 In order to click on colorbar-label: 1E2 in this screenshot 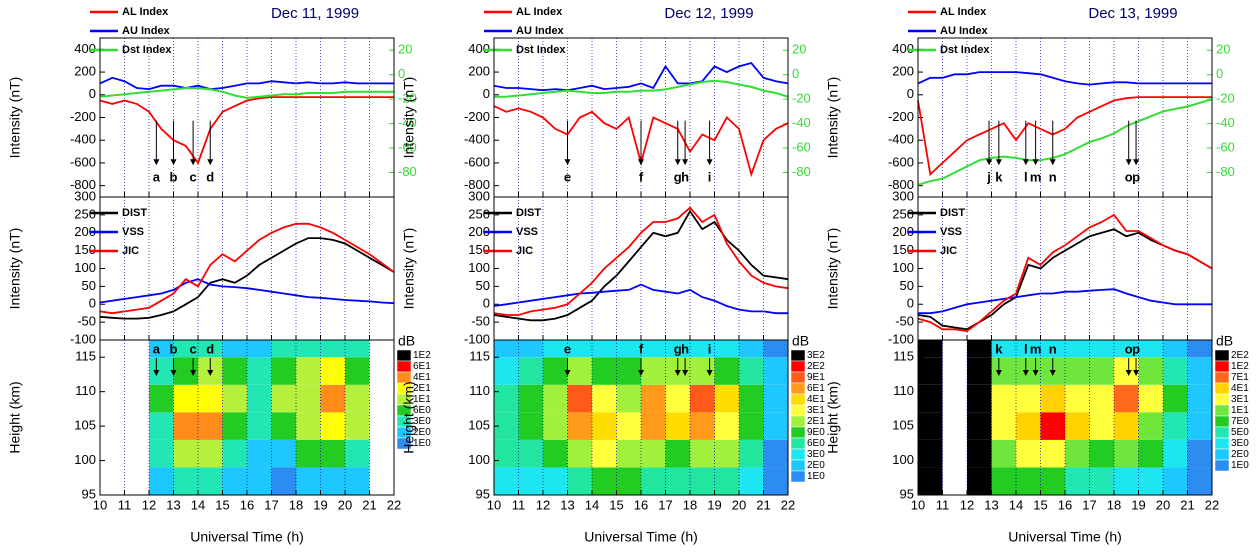, I will do `click(422, 355)`.